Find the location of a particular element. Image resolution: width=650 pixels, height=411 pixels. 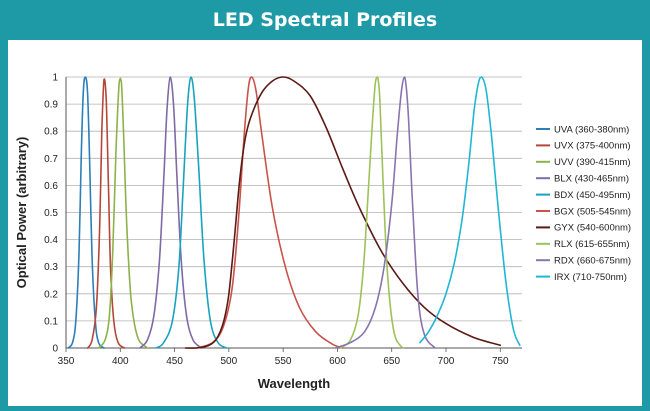

y-tick-label: 0.1 is located at coordinates (51, 321).